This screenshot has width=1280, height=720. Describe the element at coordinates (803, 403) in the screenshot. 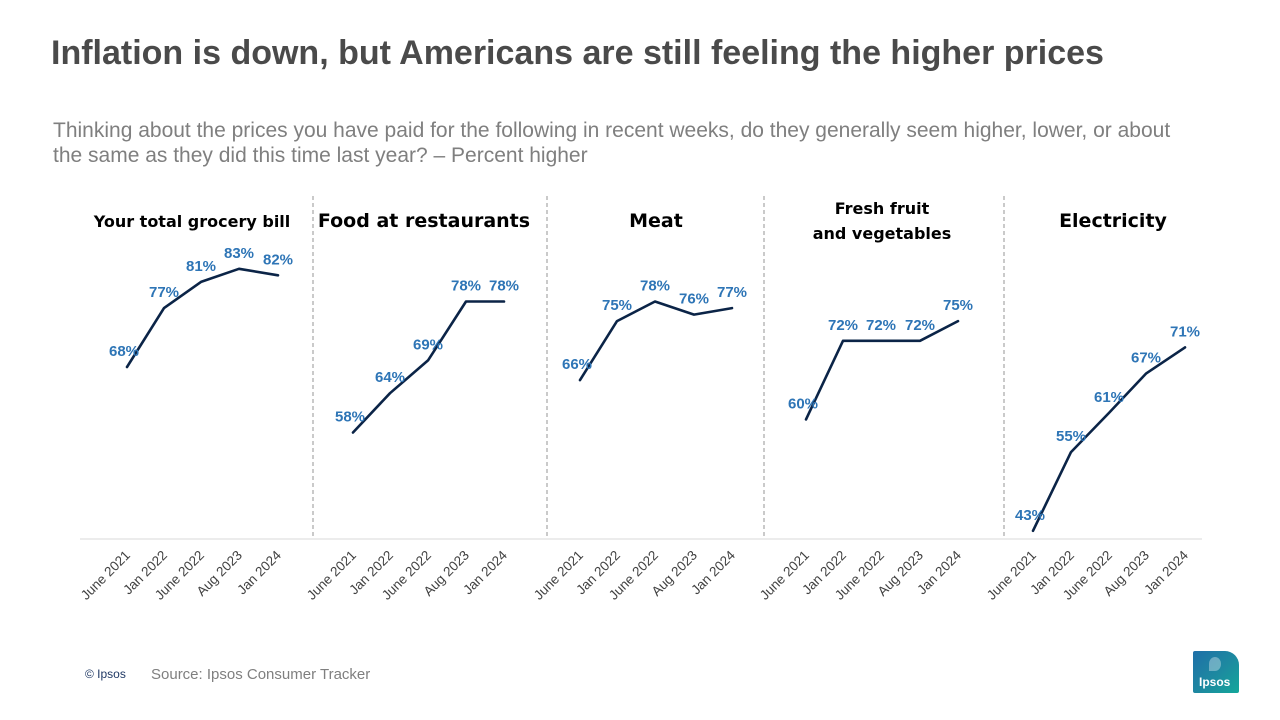

I see `data-label: 60%` at that location.